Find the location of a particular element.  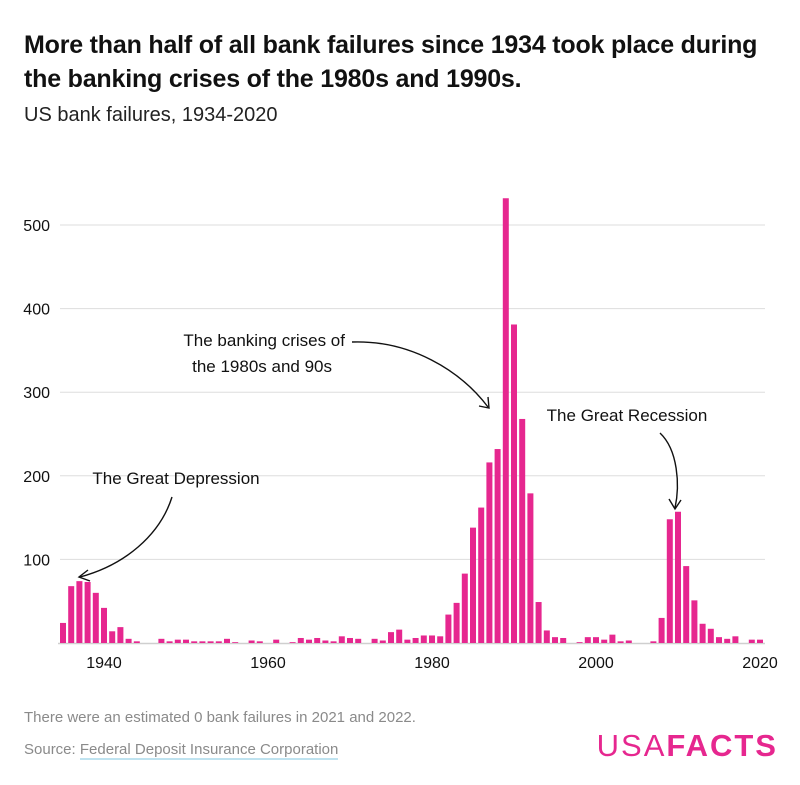

bar-1992 is located at coordinates (530, 568).